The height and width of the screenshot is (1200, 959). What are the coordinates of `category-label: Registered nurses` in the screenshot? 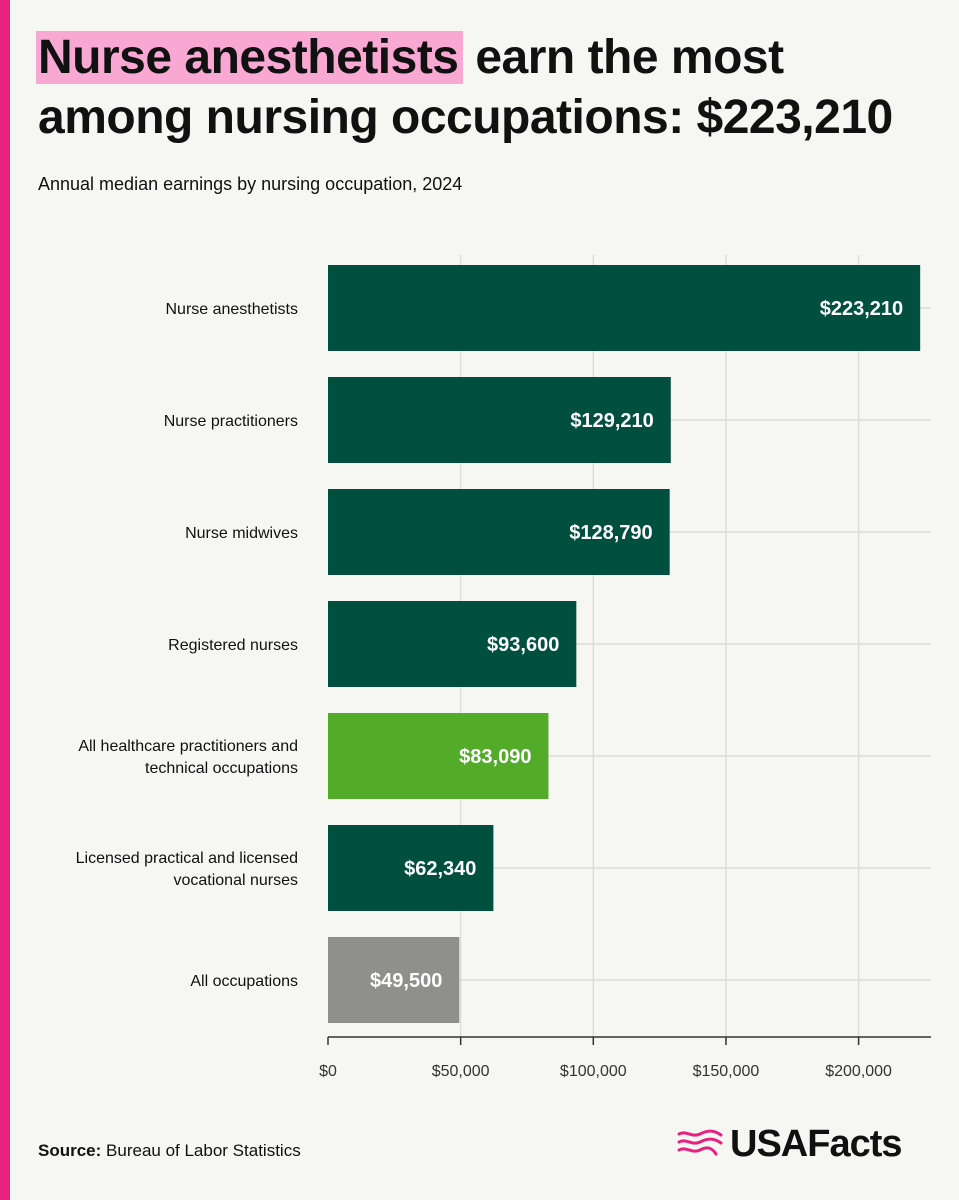 It's located at (233, 645).